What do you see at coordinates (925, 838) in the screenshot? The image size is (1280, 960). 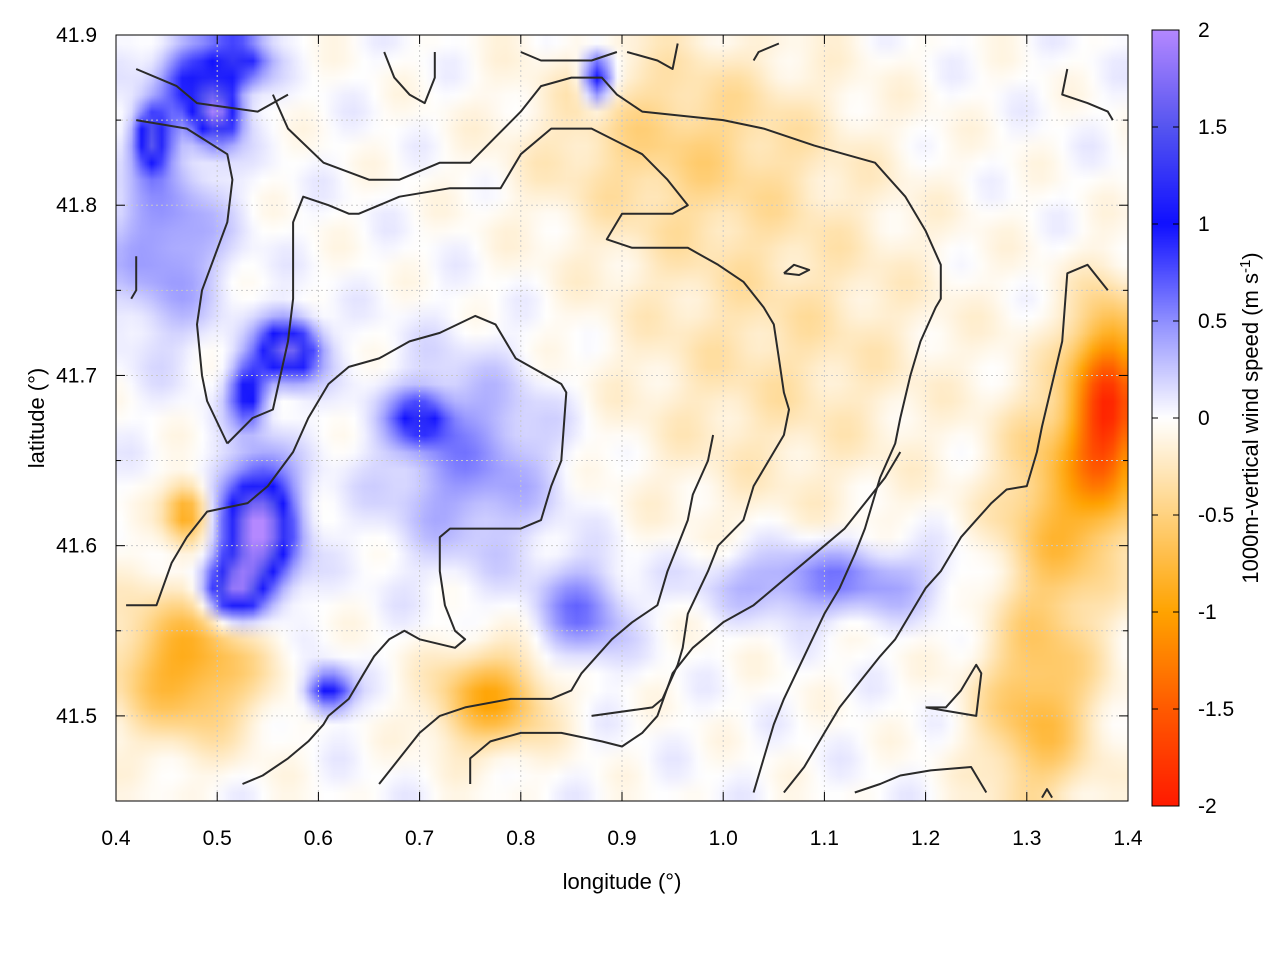 I see `x-tick-label: 1.2` at bounding box center [925, 838].